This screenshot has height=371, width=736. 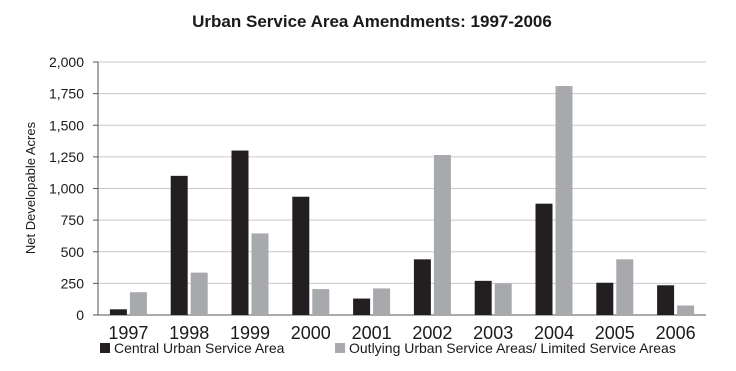 What do you see at coordinates (73, 283) in the screenshot?
I see `y-tick-label: 250` at bounding box center [73, 283].